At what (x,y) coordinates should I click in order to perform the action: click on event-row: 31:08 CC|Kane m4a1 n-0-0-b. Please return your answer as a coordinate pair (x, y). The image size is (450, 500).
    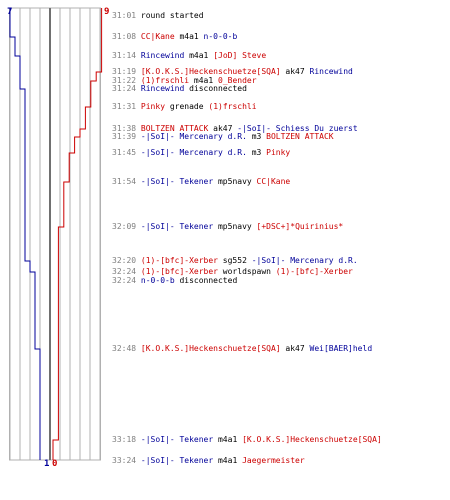
    Looking at the image, I should click on (174, 36).